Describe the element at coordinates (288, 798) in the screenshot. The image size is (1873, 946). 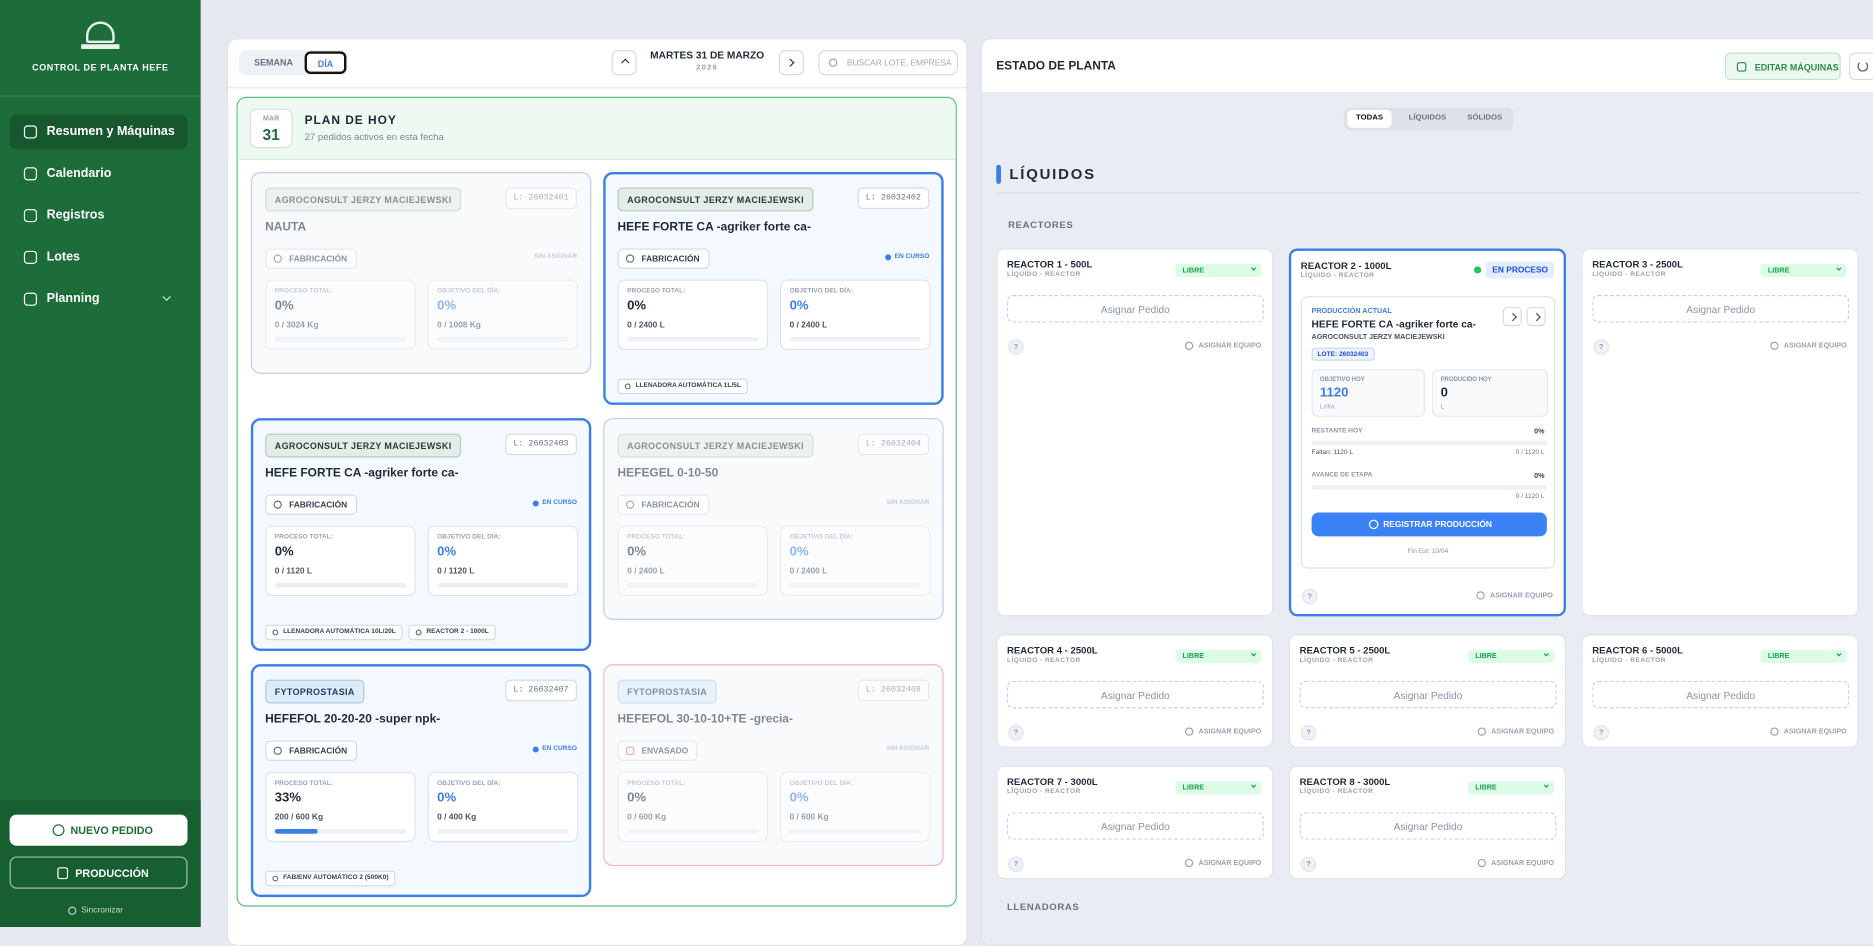
I see `process-percent: 33%` at that location.